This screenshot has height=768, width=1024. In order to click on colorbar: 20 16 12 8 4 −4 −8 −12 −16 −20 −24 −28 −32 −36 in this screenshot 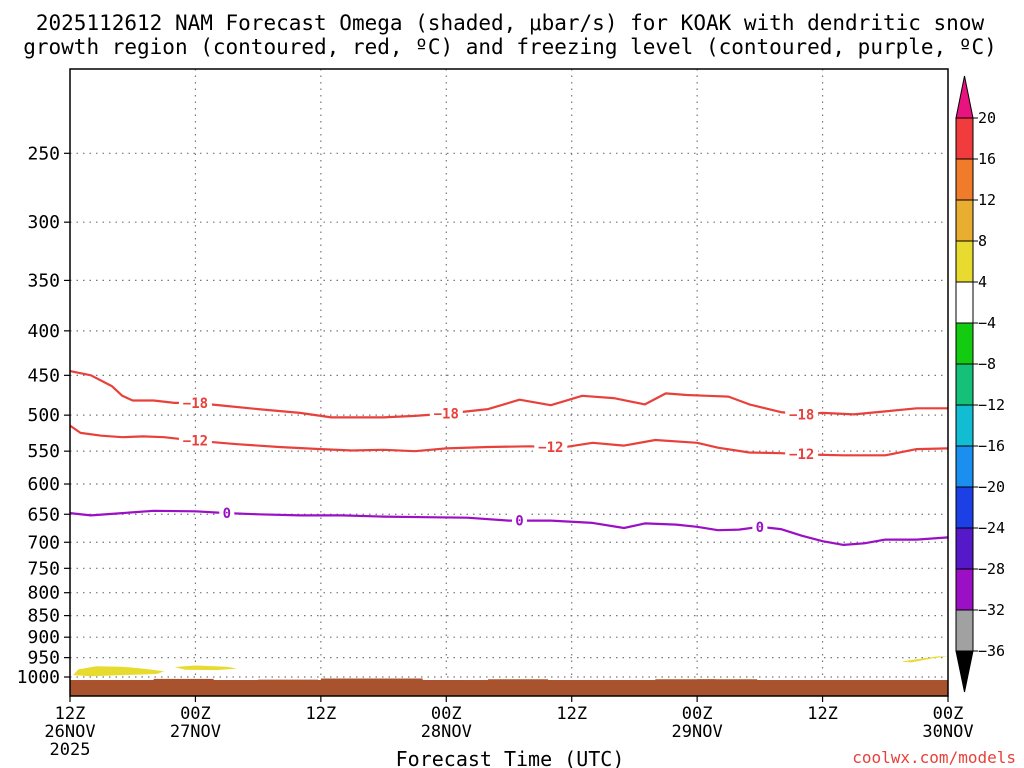, I will do `click(980, 384)`.